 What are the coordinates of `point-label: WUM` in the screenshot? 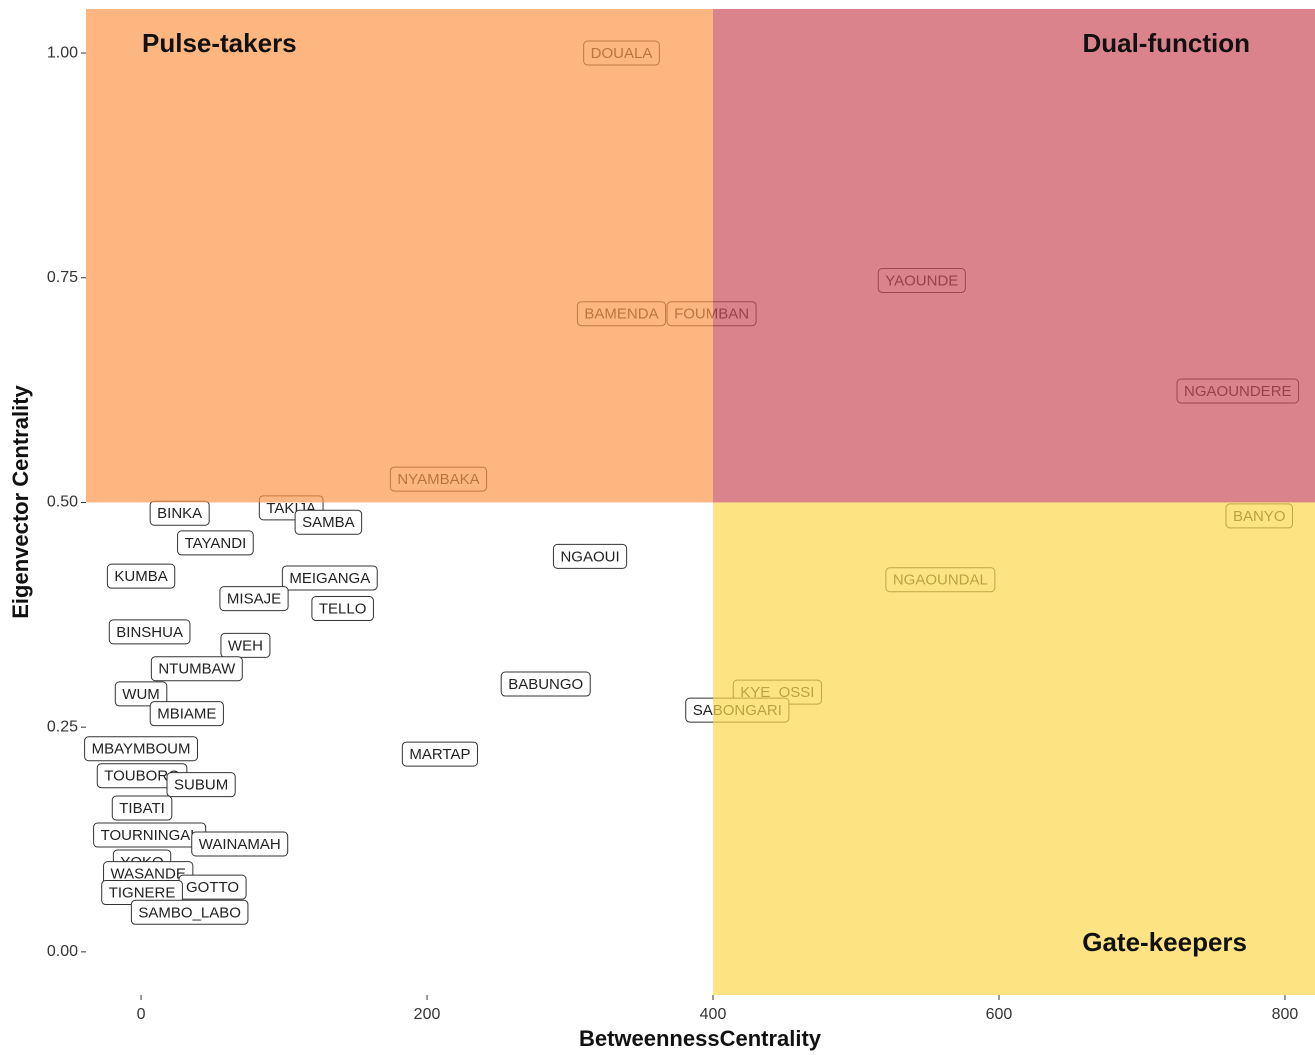 It's located at (141, 694).